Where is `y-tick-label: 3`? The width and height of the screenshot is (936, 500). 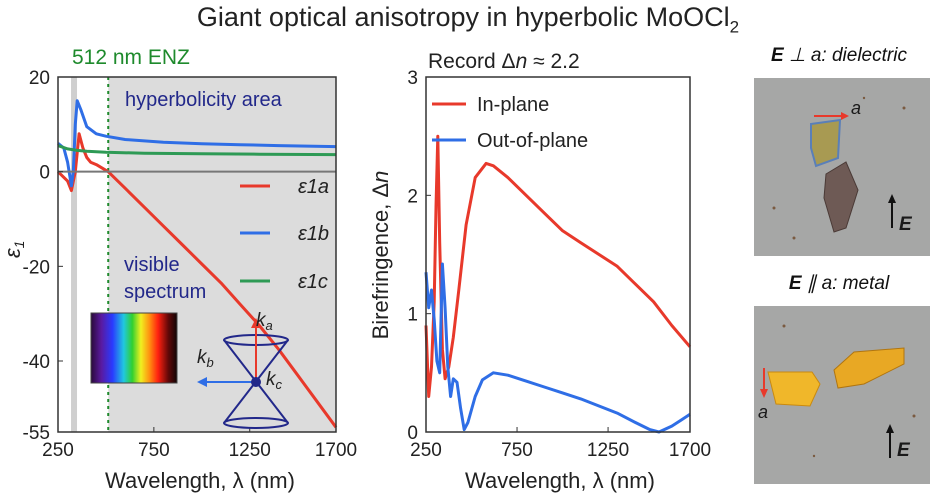
y-tick-label: 3 is located at coordinates (412, 78).